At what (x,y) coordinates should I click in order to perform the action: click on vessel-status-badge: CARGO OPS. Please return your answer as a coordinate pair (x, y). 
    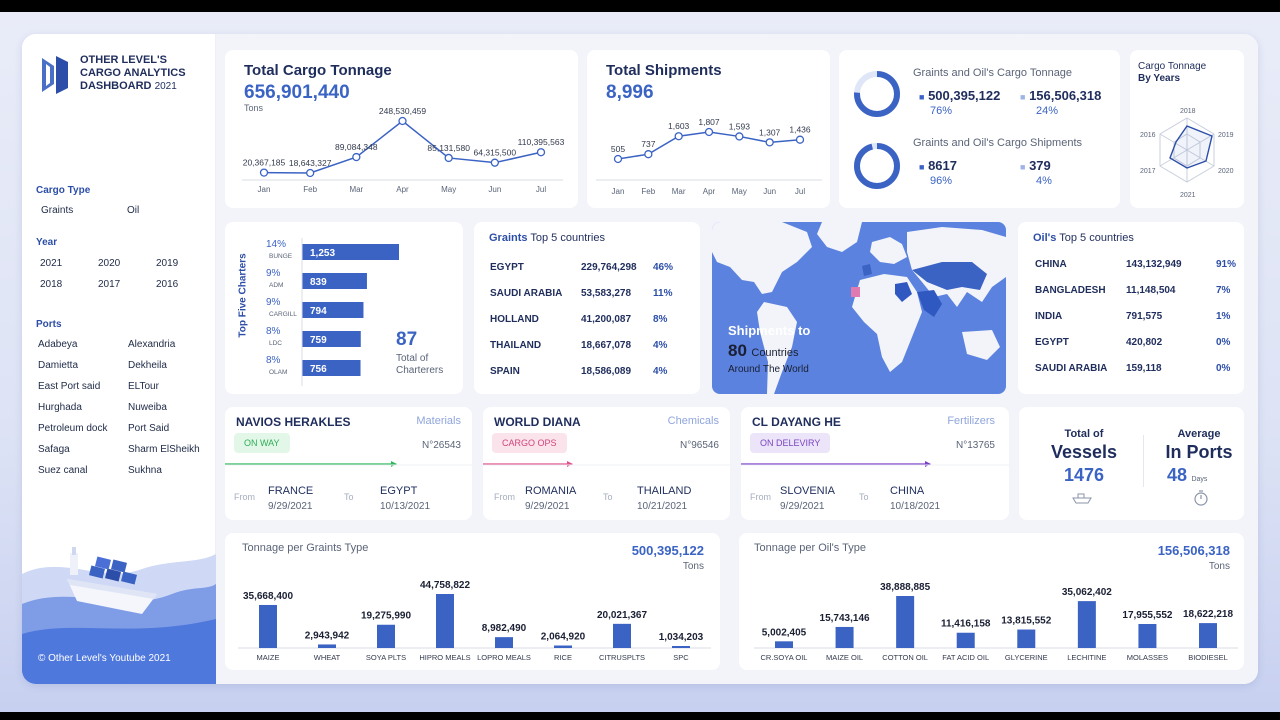
    Looking at the image, I should click on (529, 443).